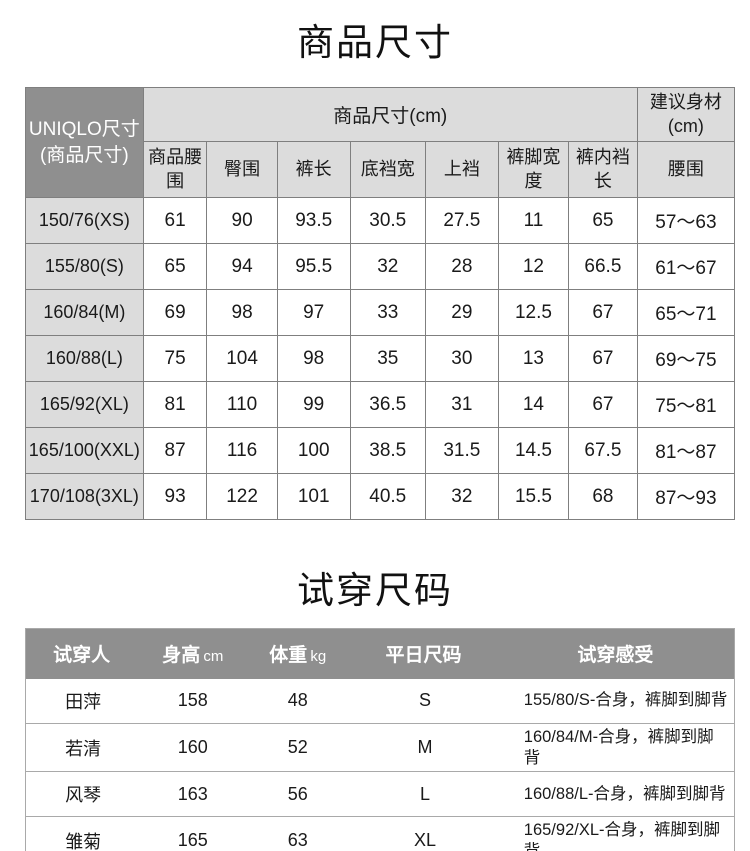 The height and width of the screenshot is (851, 750). What do you see at coordinates (685, 102) in the screenshot?
I see `suggest-header-line1: 建议身材` at bounding box center [685, 102].